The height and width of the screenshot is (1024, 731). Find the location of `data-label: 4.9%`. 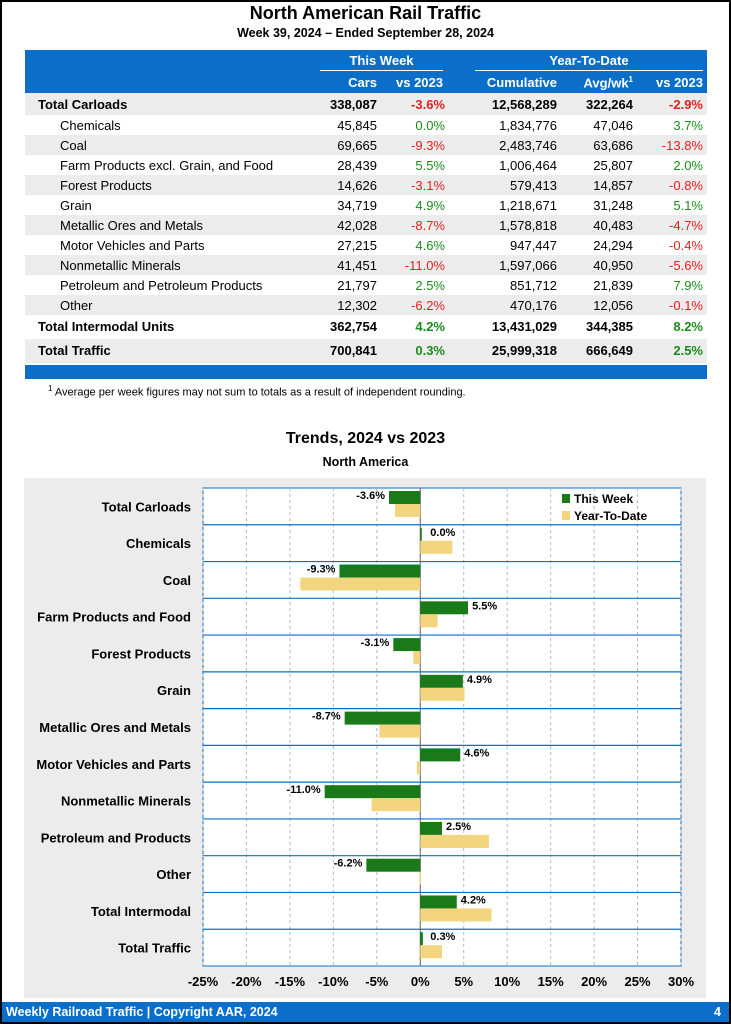

data-label: 4.9% is located at coordinates (479, 680).